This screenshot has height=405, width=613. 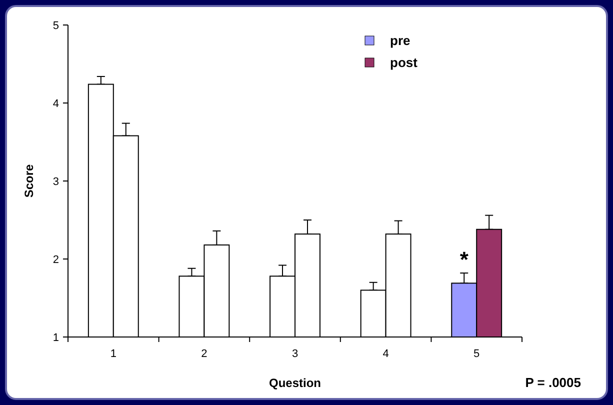 What do you see at coordinates (295, 383) in the screenshot?
I see `x-axis-title: Question` at bounding box center [295, 383].